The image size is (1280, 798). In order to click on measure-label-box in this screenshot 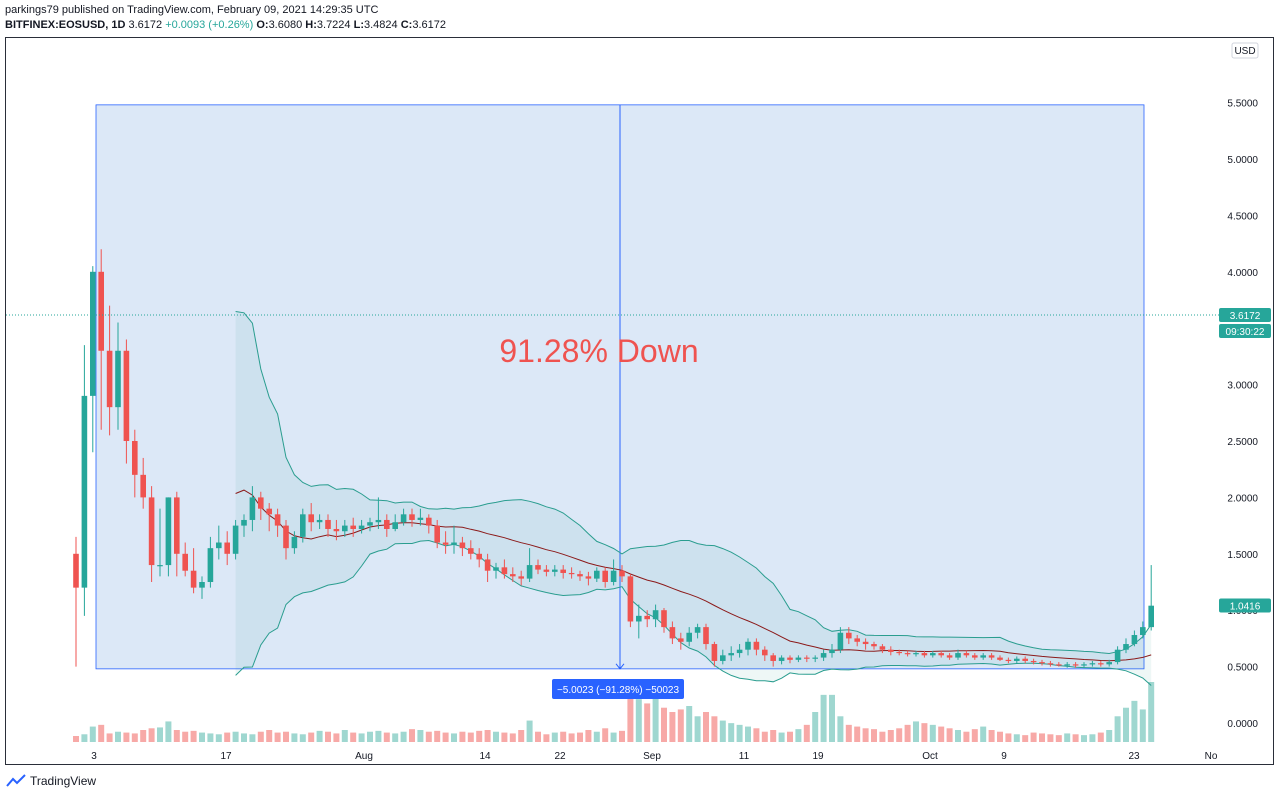, I will do `click(618, 689)`.